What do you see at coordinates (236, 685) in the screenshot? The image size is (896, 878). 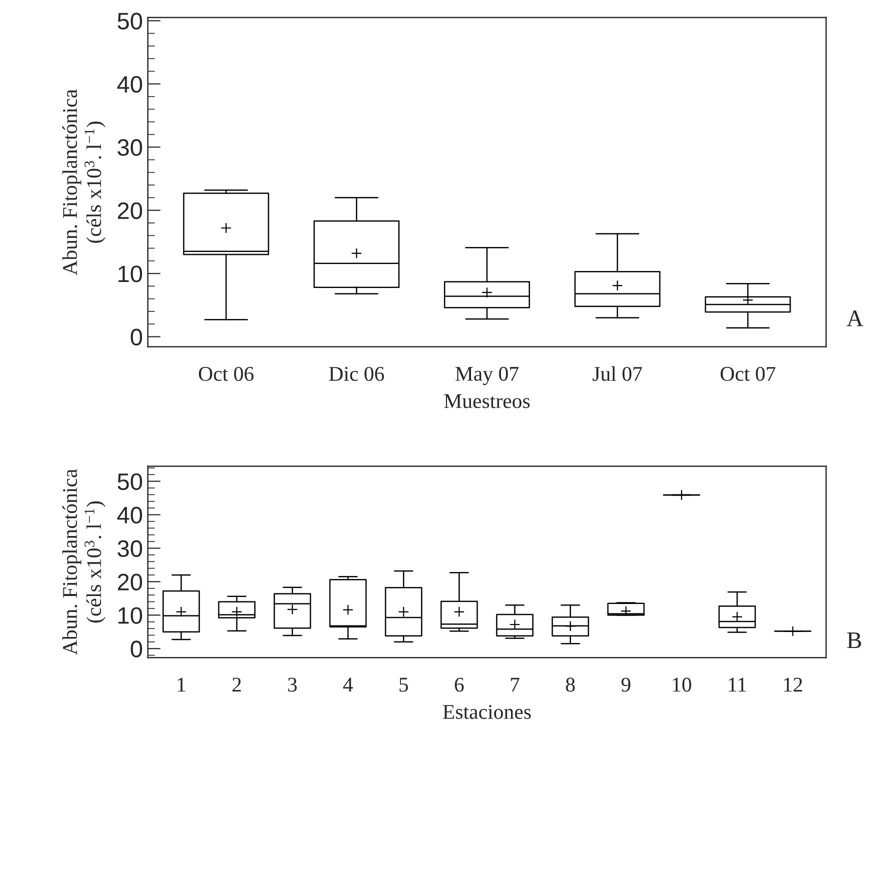 I see `x-tick-label: 2` at bounding box center [236, 685].